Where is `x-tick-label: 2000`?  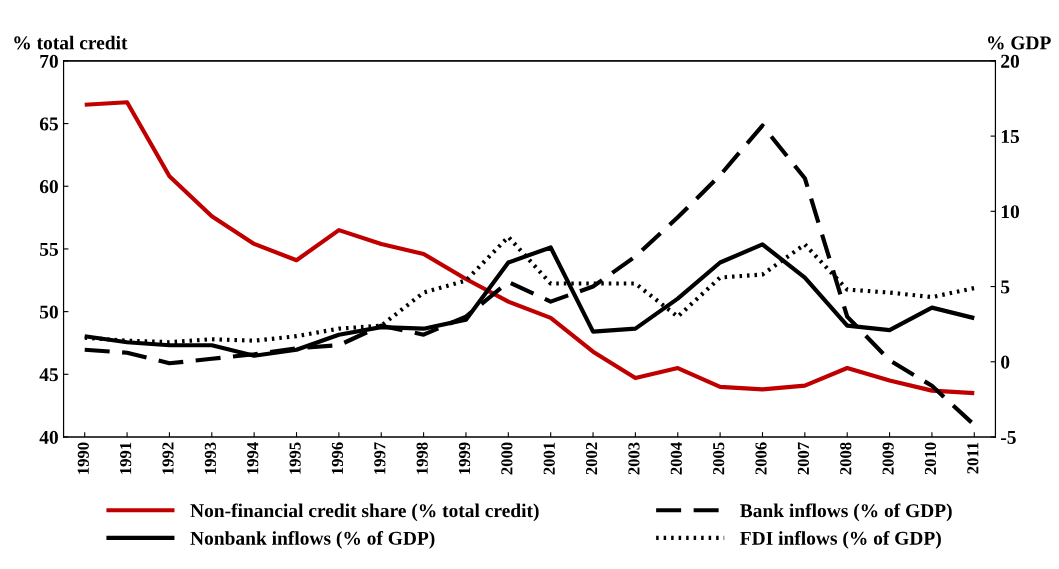 x-tick-label: 2000 is located at coordinates (507, 458).